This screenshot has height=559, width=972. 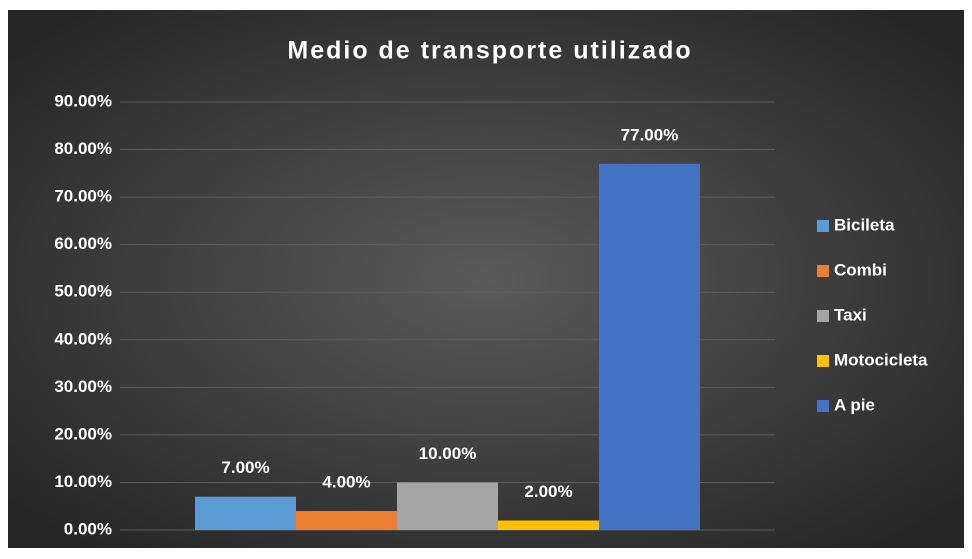 I want to click on legend-label: Motocicleta, so click(x=881, y=359).